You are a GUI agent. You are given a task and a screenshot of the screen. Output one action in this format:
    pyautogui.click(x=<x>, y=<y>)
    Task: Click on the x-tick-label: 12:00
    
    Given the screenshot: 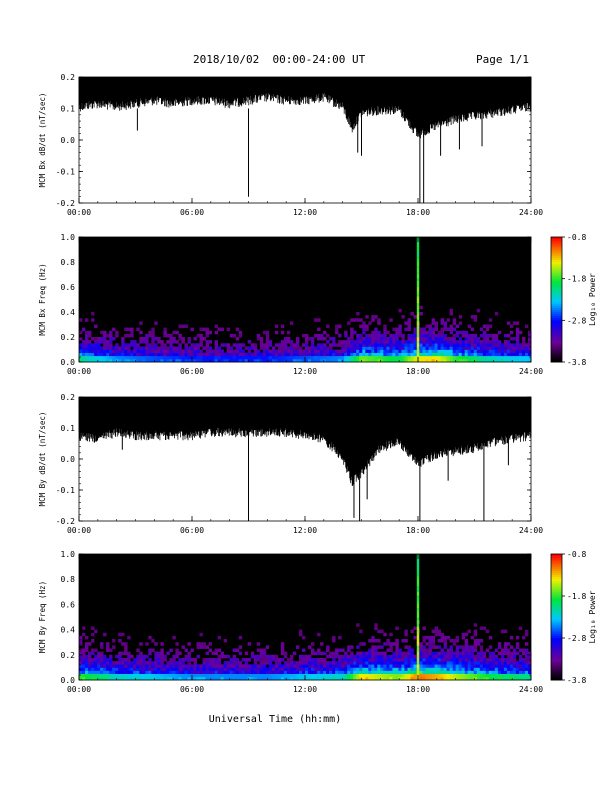 What is the action you would take?
    pyautogui.click(x=305, y=212)
    